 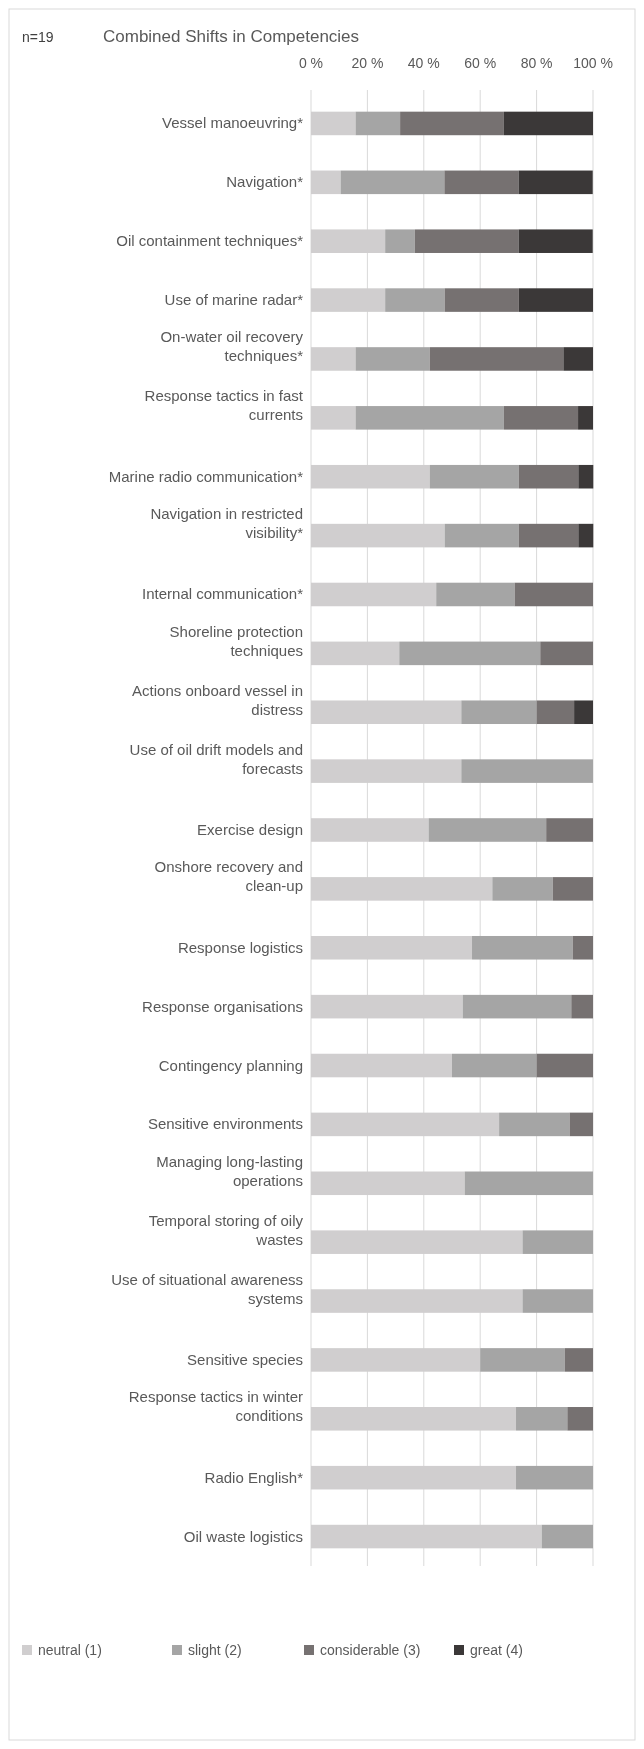 What do you see at coordinates (250, 829) in the screenshot?
I see `y-tick-label: Exercise design` at bounding box center [250, 829].